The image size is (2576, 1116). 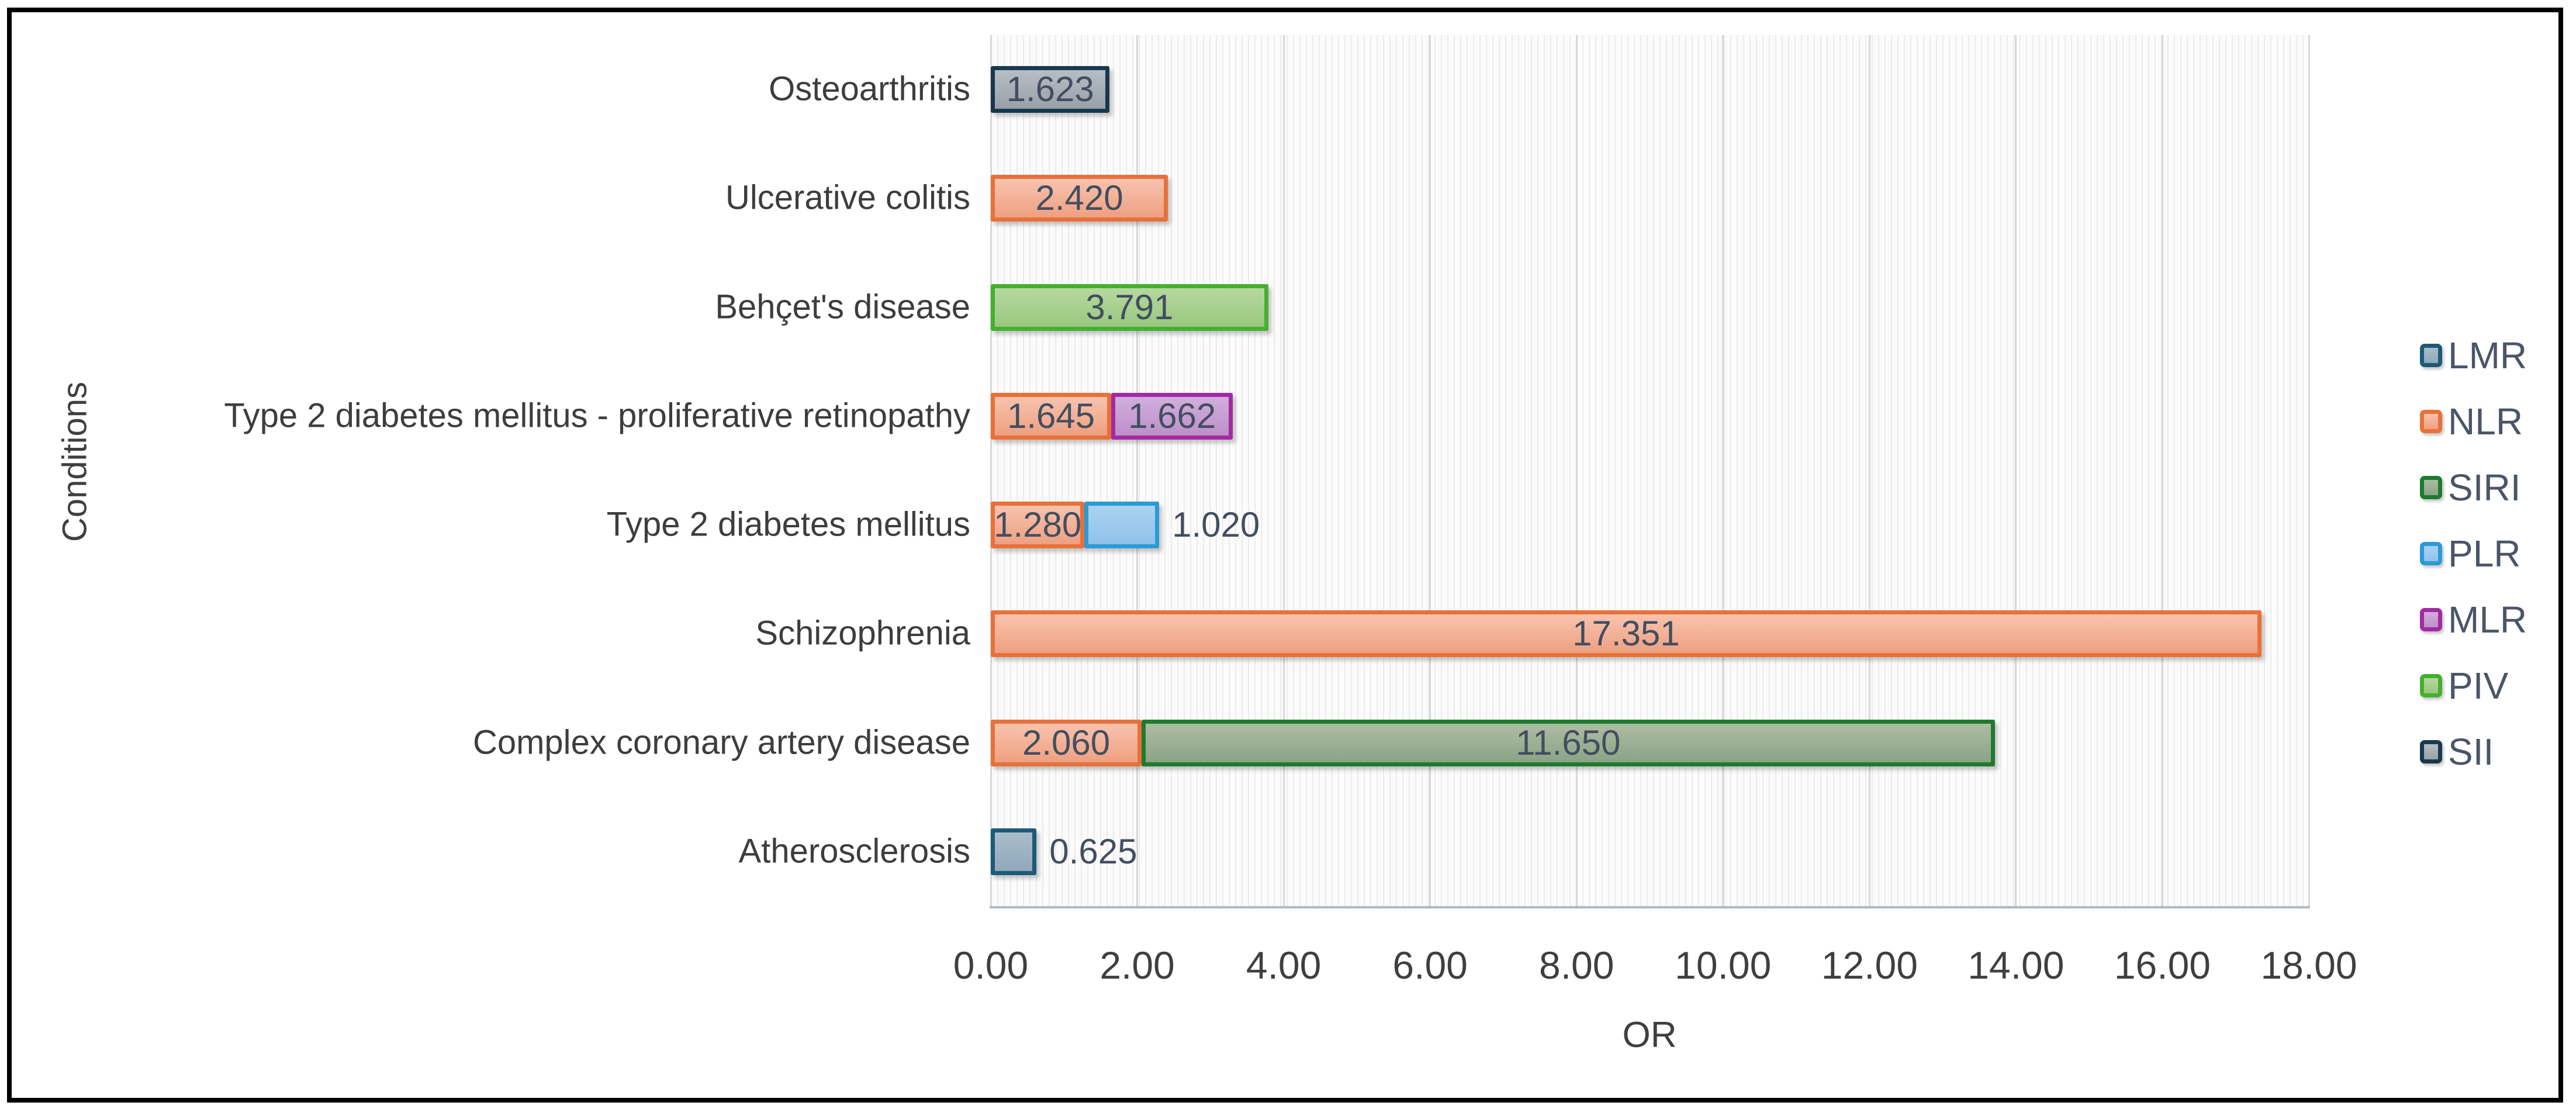 I want to click on bar-segment-nlr: 17.351, so click(x=1626, y=634).